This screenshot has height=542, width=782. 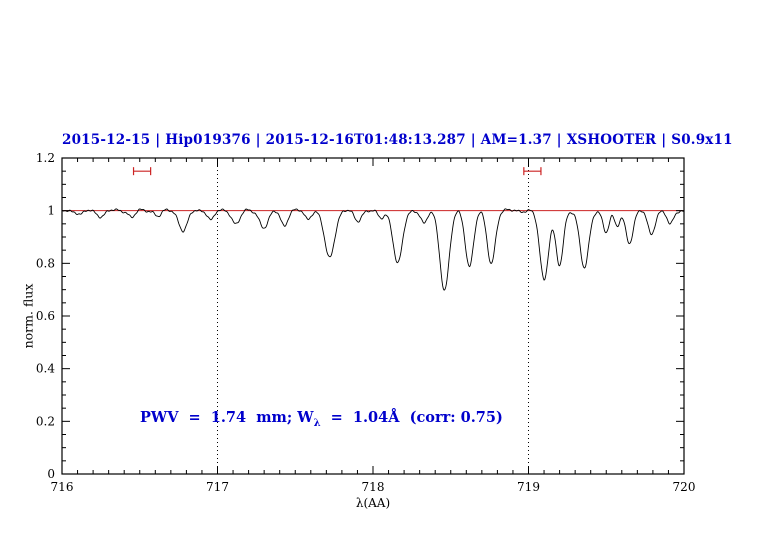 What do you see at coordinates (217, 487) in the screenshot?
I see `x-tick-label: 717` at bounding box center [217, 487].